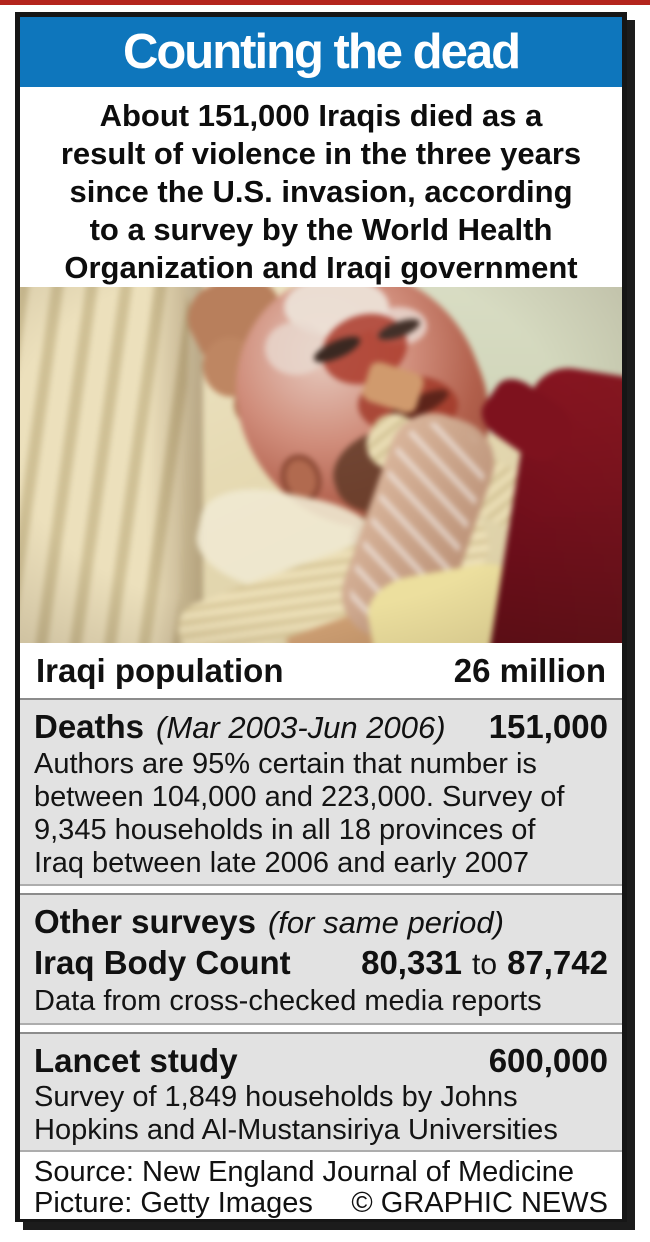  What do you see at coordinates (479, 1203) in the screenshot?
I see `copyright-notice: © GRAPHIC NEWS` at bounding box center [479, 1203].